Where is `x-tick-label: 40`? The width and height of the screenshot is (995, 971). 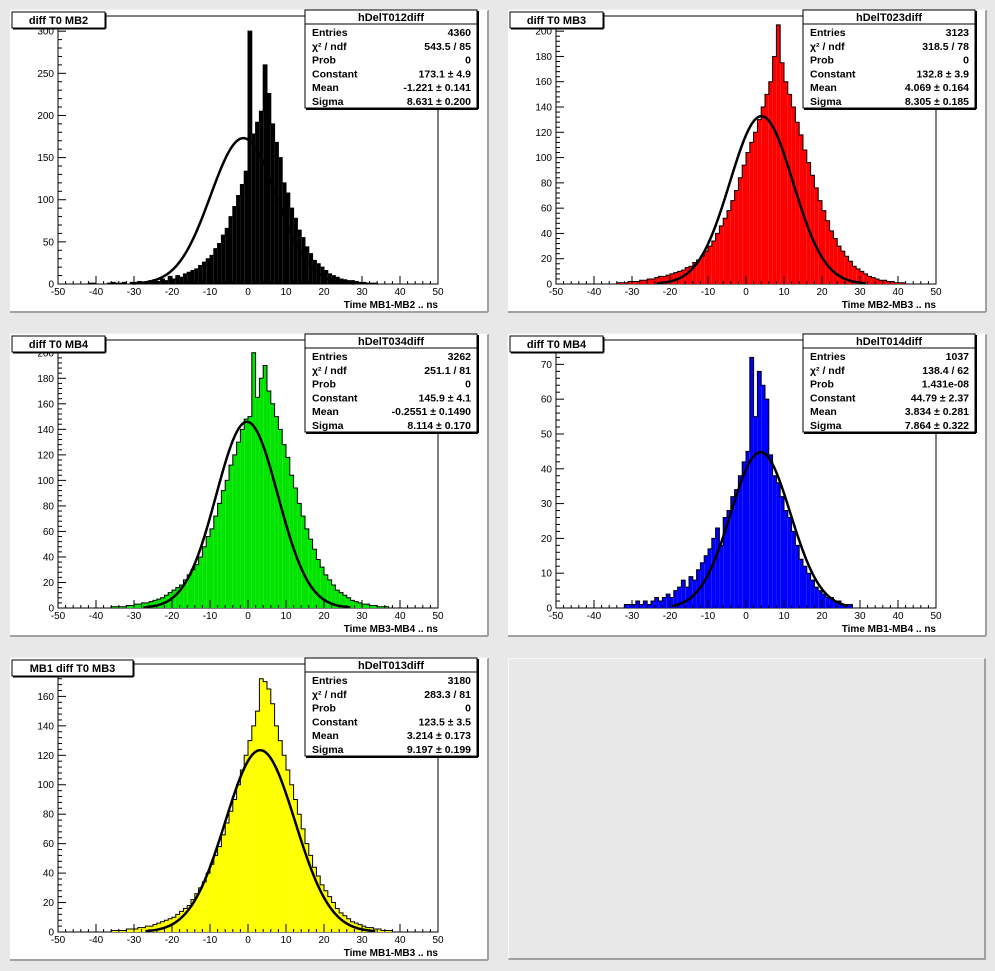
x-tick-label: 40 is located at coordinates (898, 616).